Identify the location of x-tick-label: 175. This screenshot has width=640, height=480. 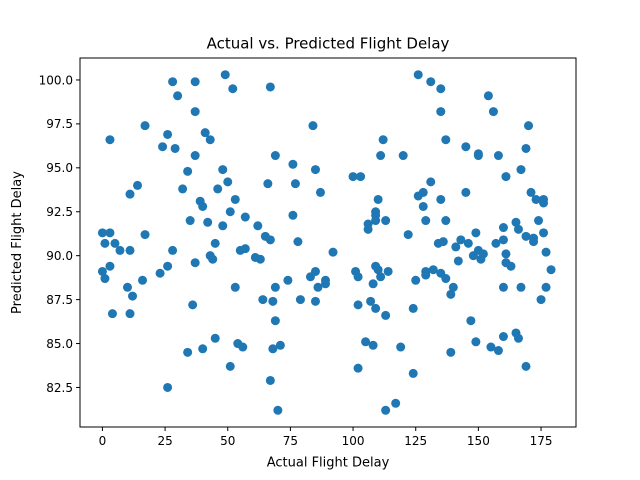
(541, 441).